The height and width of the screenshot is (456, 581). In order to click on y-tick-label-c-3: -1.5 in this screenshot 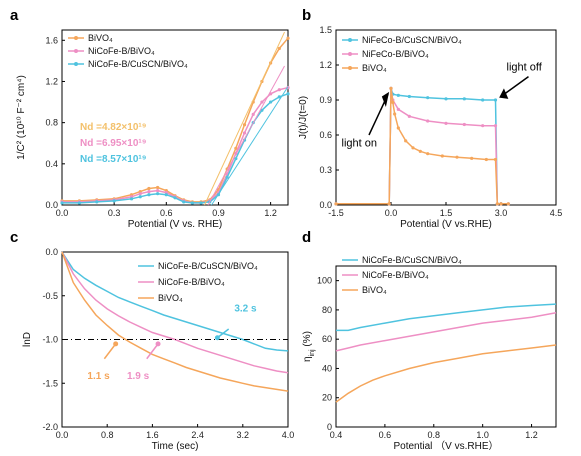, I will do `click(50, 383)`.